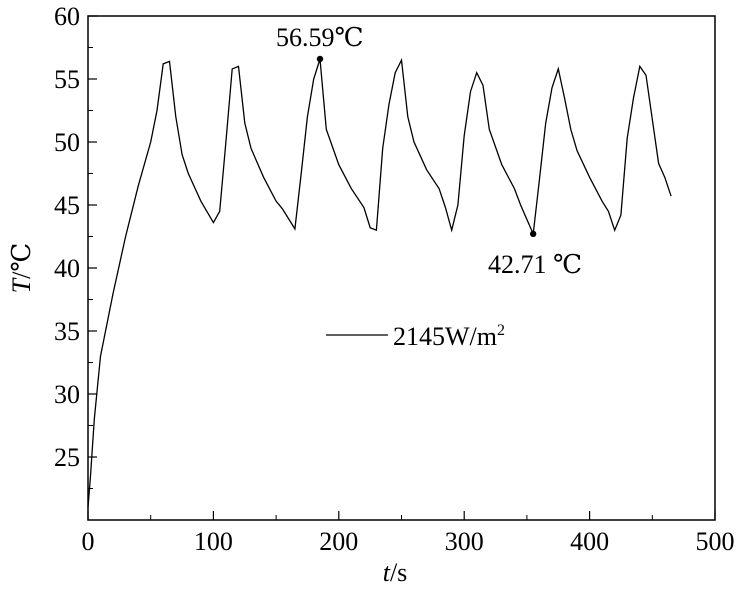 The height and width of the screenshot is (591, 741). I want to click on y-tick-label: 40, so click(67, 268).